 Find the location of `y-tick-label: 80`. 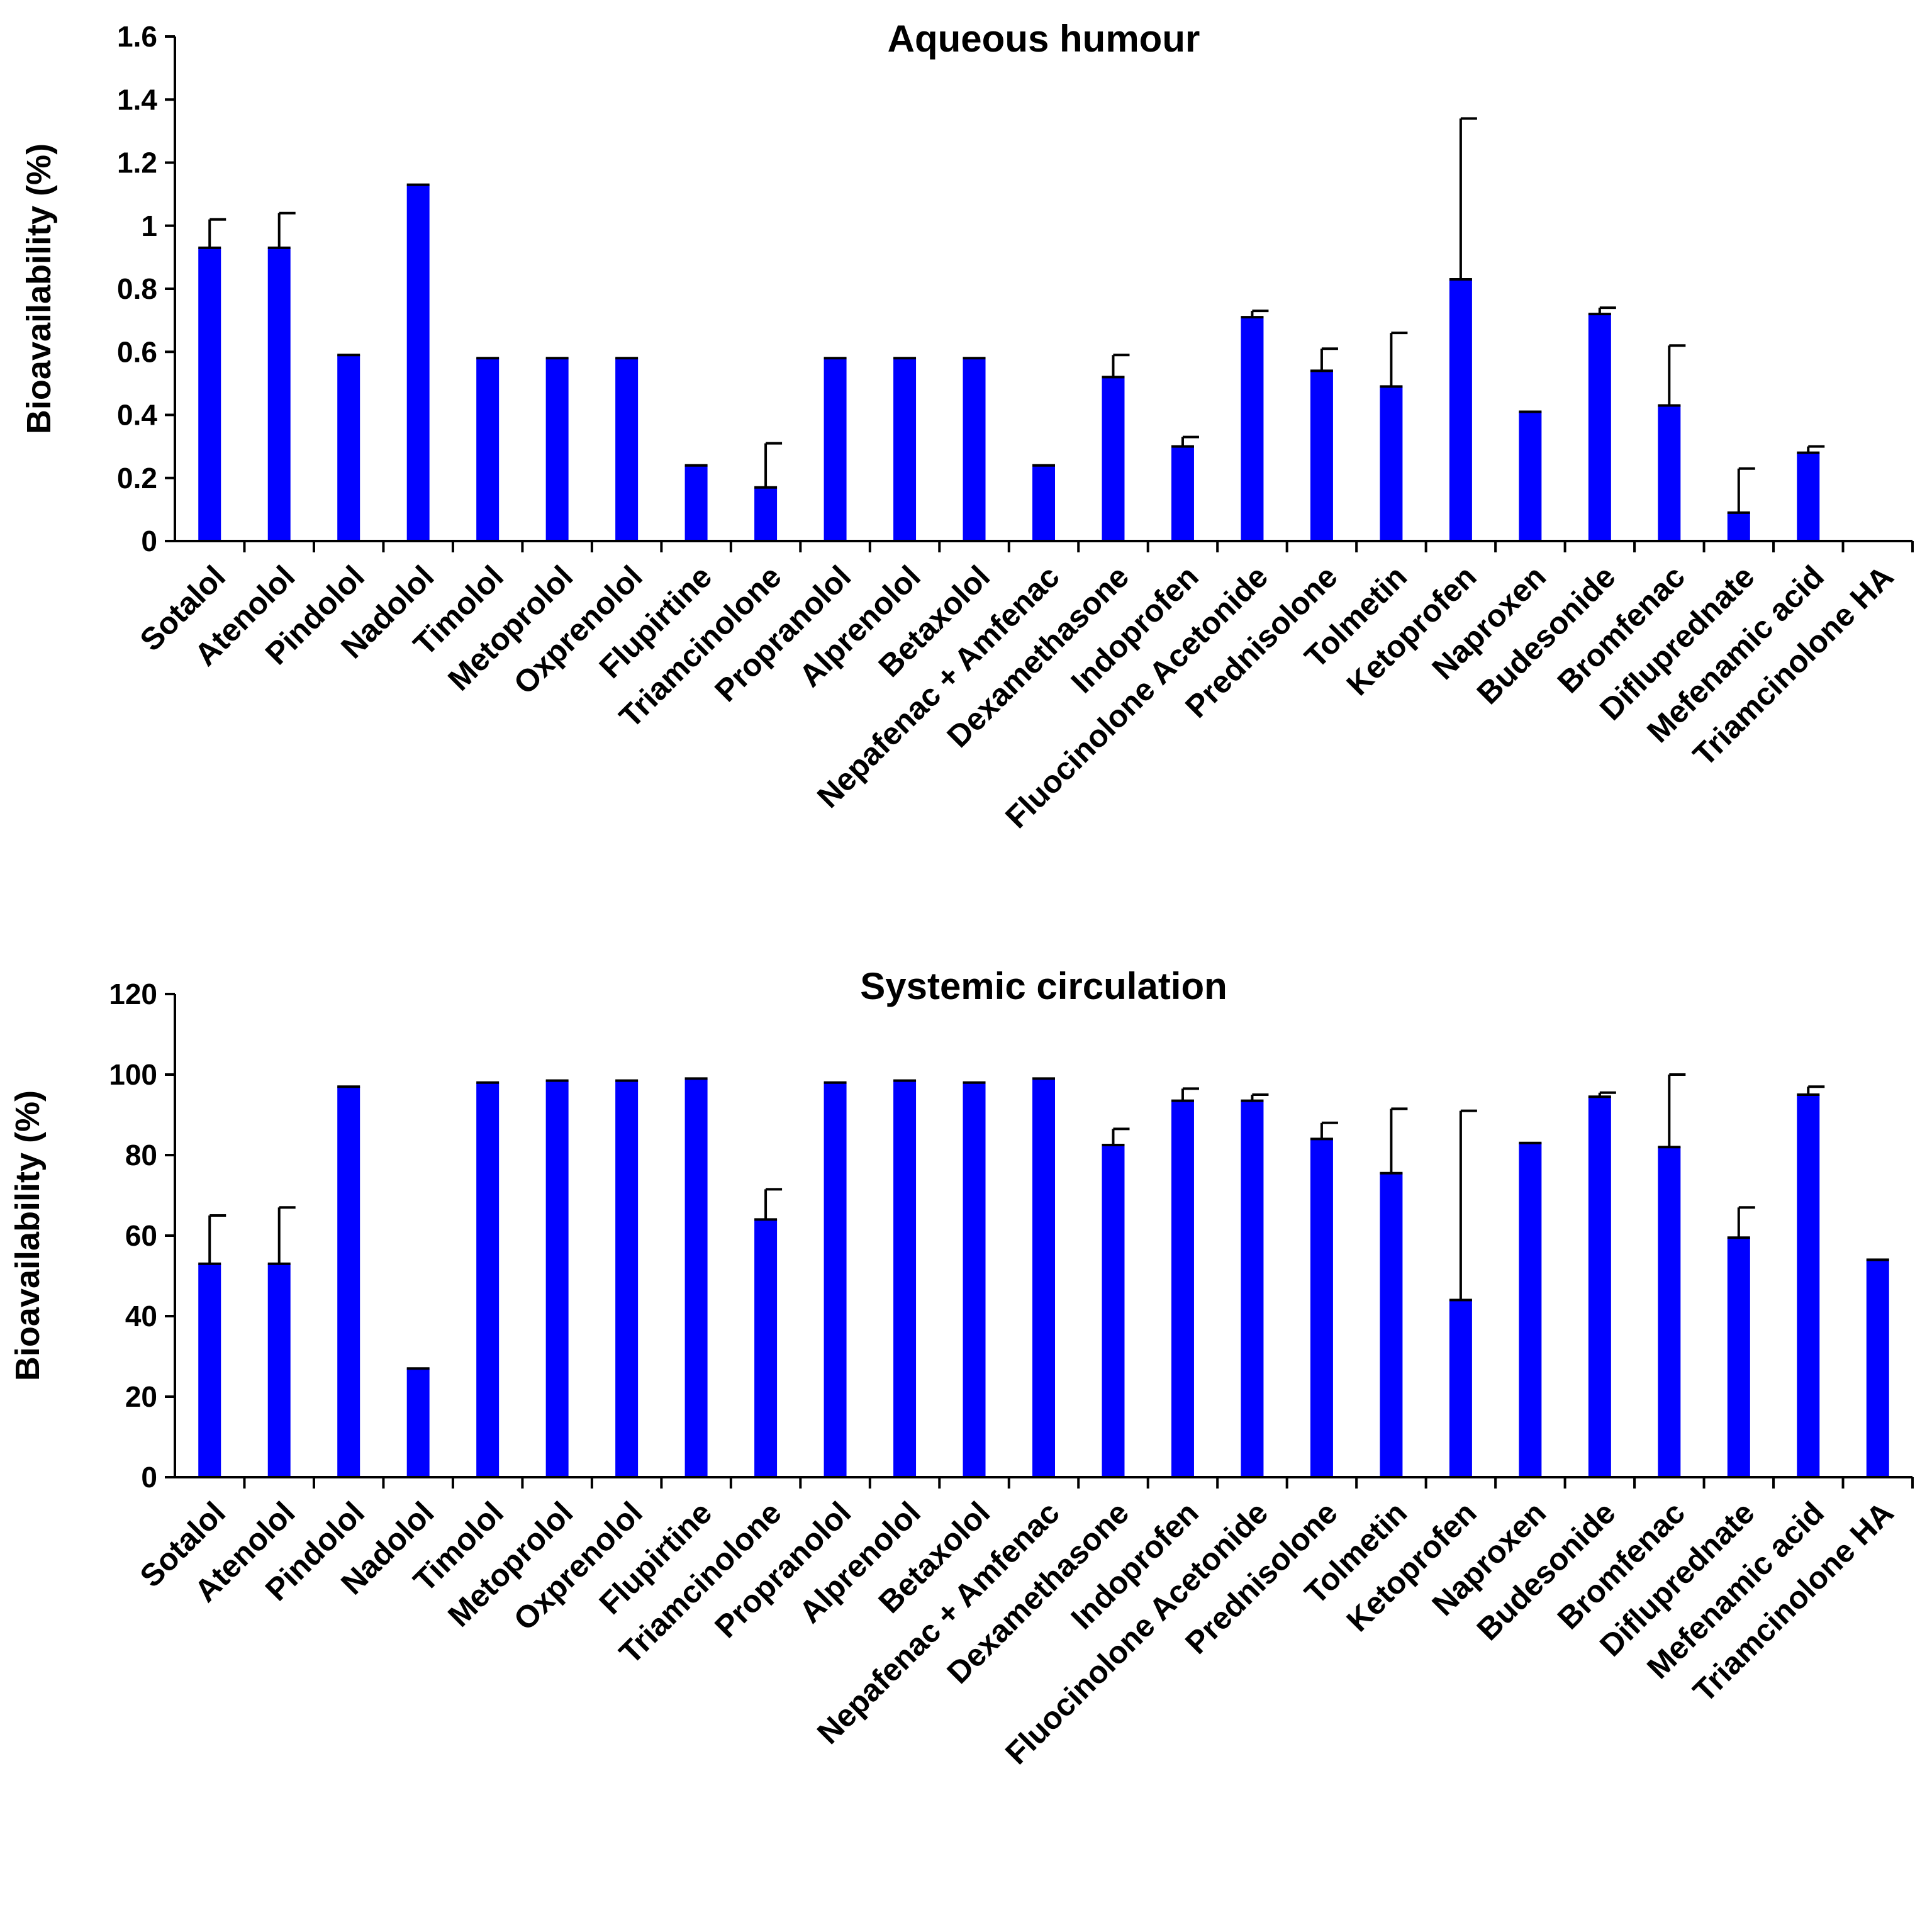

y-tick-label: 80 is located at coordinates (141, 1155).